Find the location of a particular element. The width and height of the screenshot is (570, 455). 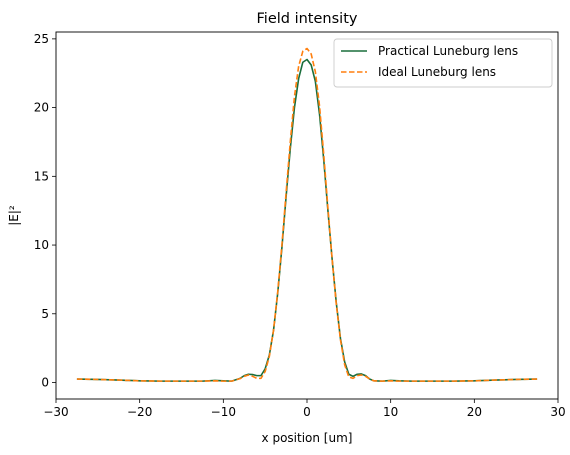

x-tick-label: 10 is located at coordinates (390, 412).